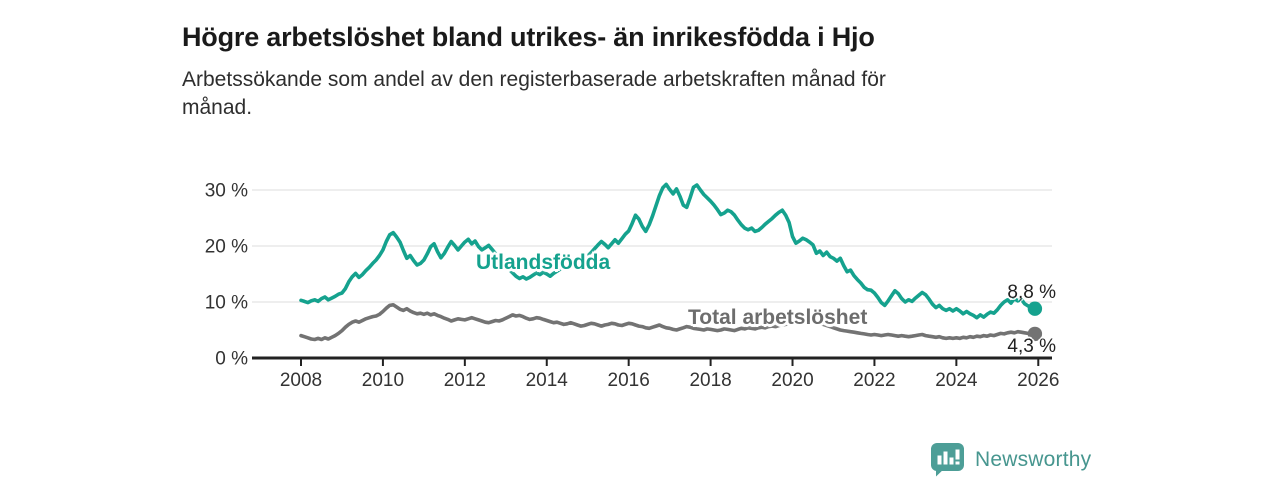 This screenshot has width=1280, height=480. I want to click on x-tick-label: 2018, so click(710, 380).